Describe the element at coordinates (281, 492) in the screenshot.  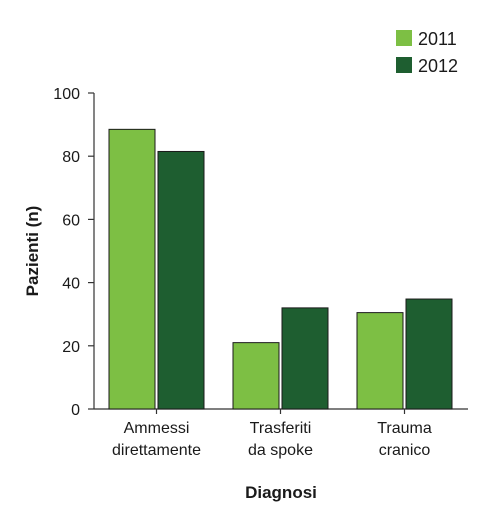
I see `x-axis-title: Diagnosi` at that location.